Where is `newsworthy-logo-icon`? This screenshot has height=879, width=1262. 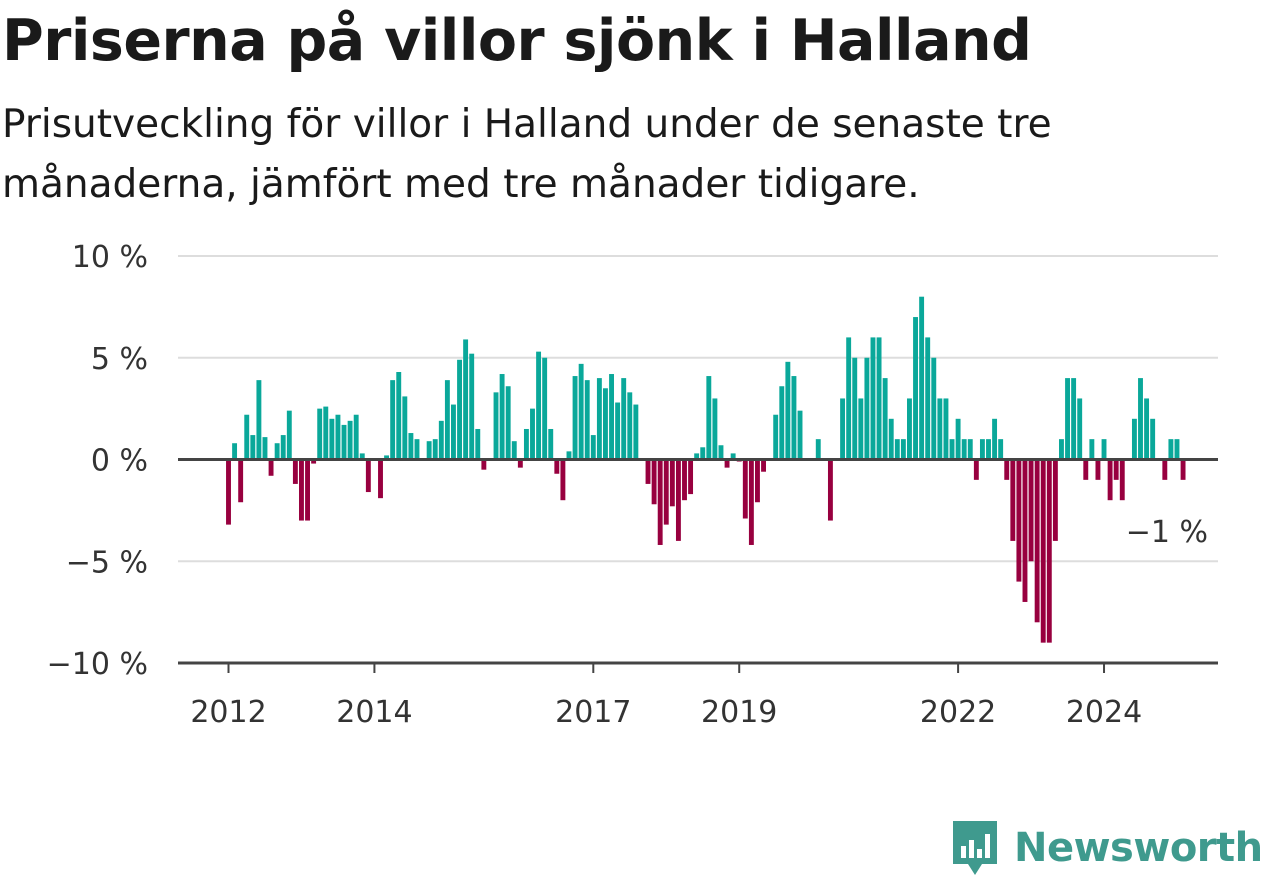 newsworthy-logo-icon is located at coordinates (975, 848).